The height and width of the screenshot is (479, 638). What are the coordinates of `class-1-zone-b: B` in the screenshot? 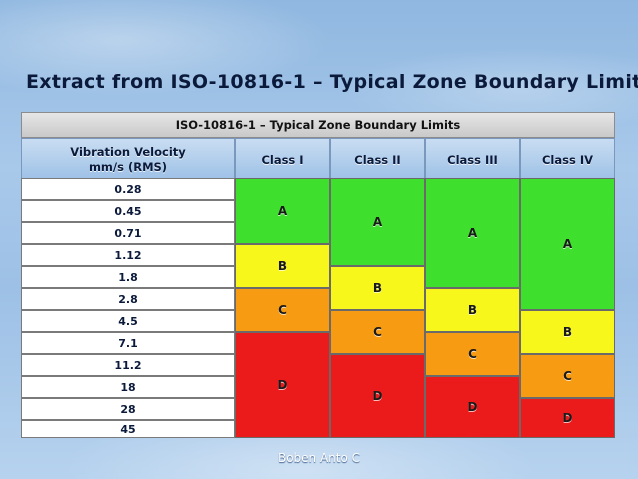 It's located at (282, 266).